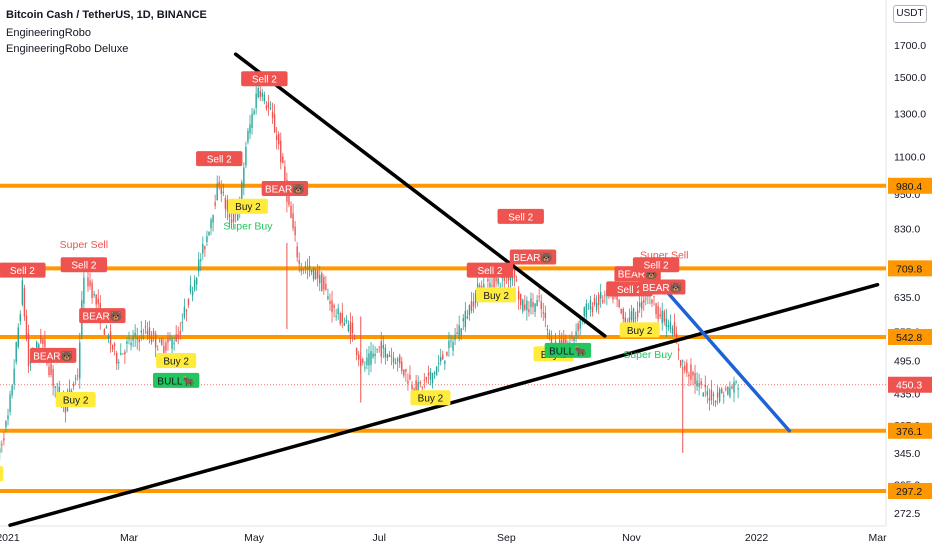 The height and width of the screenshot is (550, 932). What do you see at coordinates (176, 362) in the screenshot?
I see `buy-signal-label: Buy 2` at bounding box center [176, 362].